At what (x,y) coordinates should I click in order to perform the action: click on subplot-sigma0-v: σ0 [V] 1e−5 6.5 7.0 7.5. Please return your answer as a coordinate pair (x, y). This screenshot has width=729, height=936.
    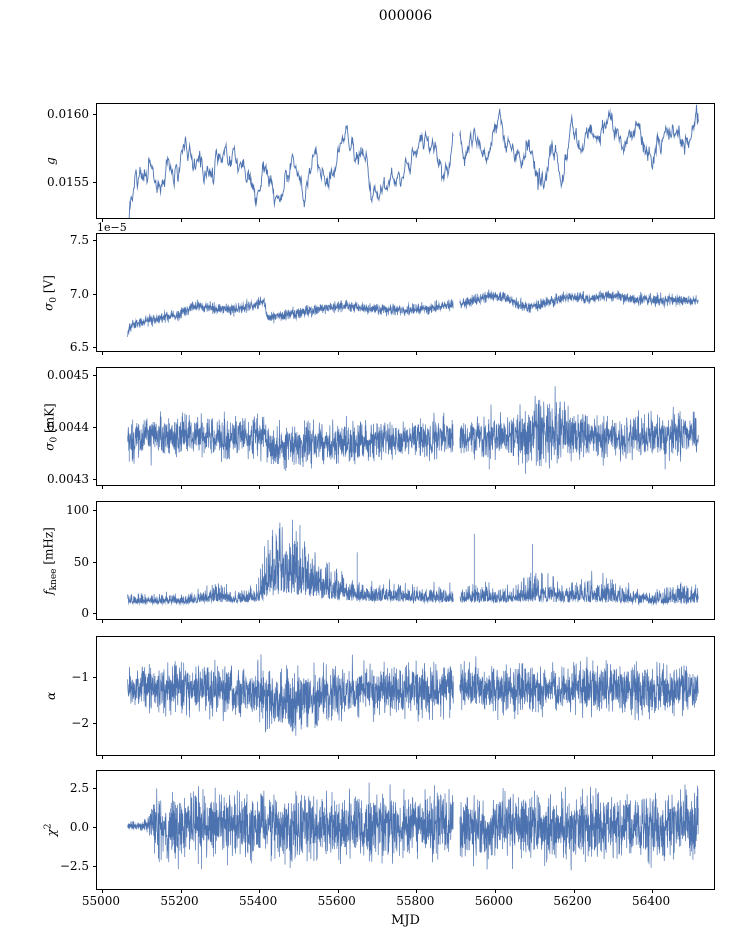
    Looking at the image, I should click on (378, 288).